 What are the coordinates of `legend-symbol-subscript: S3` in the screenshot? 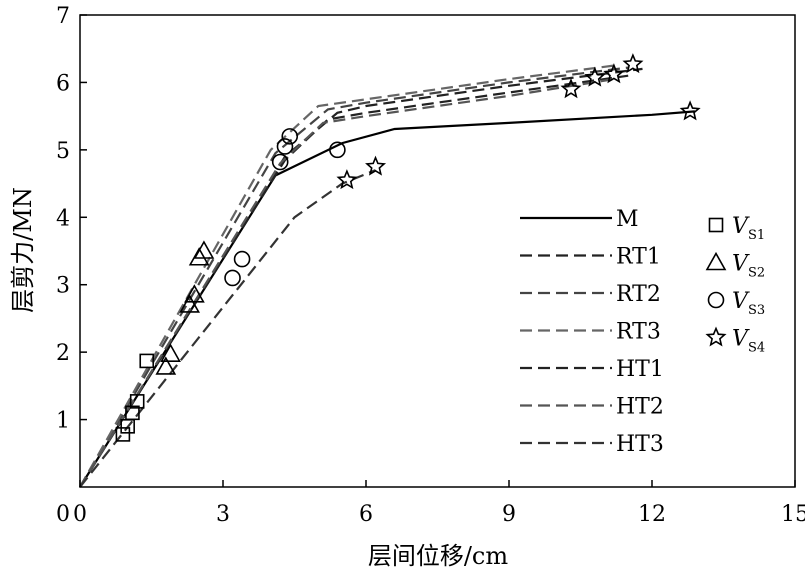 It's located at (756, 310).